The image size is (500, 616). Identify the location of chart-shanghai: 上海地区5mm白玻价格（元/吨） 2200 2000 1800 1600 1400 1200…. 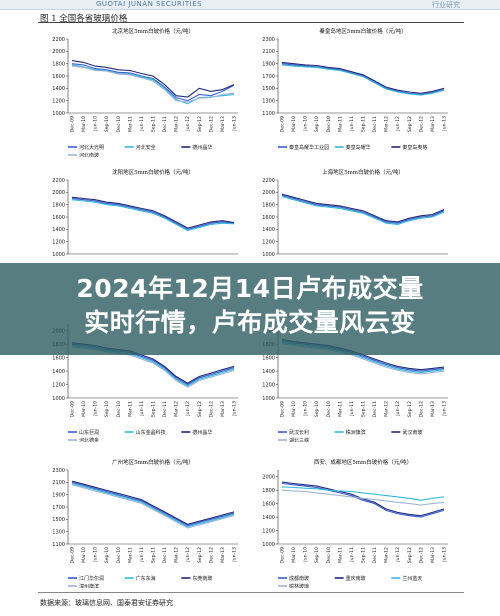
(354, 232).